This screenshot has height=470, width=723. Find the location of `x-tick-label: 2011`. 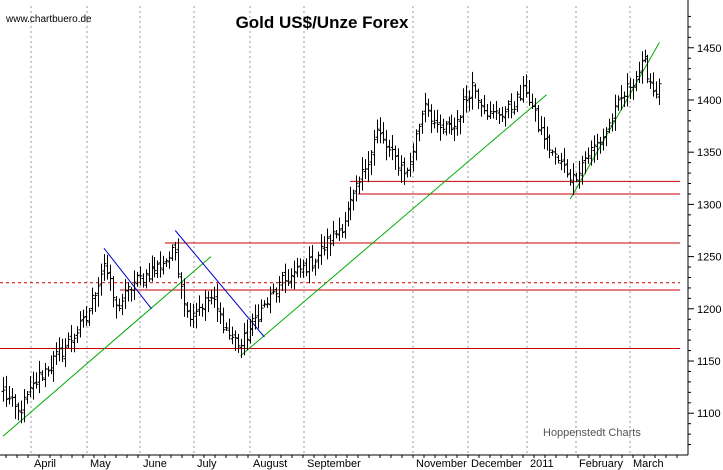

x-tick-label: 2011 is located at coordinates (542, 464).